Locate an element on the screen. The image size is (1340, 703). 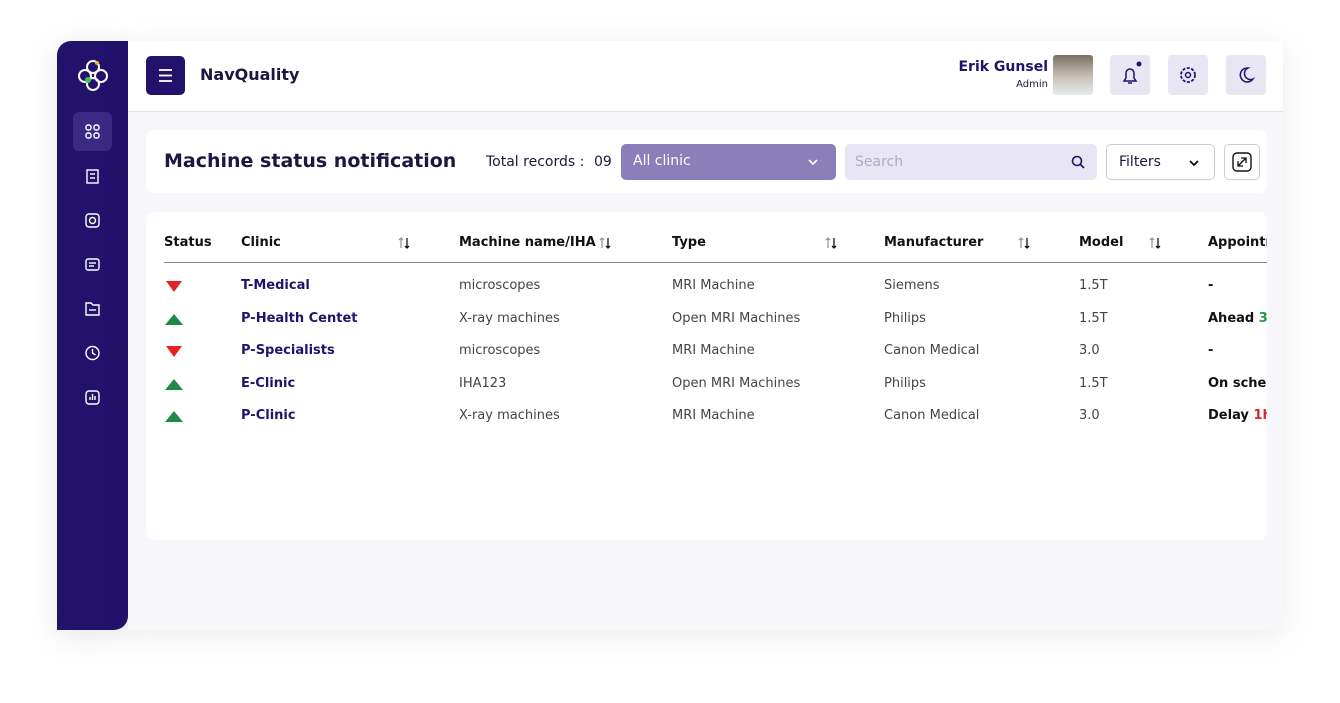
cell-clinic: P-Health Centet is located at coordinates (299, 318).